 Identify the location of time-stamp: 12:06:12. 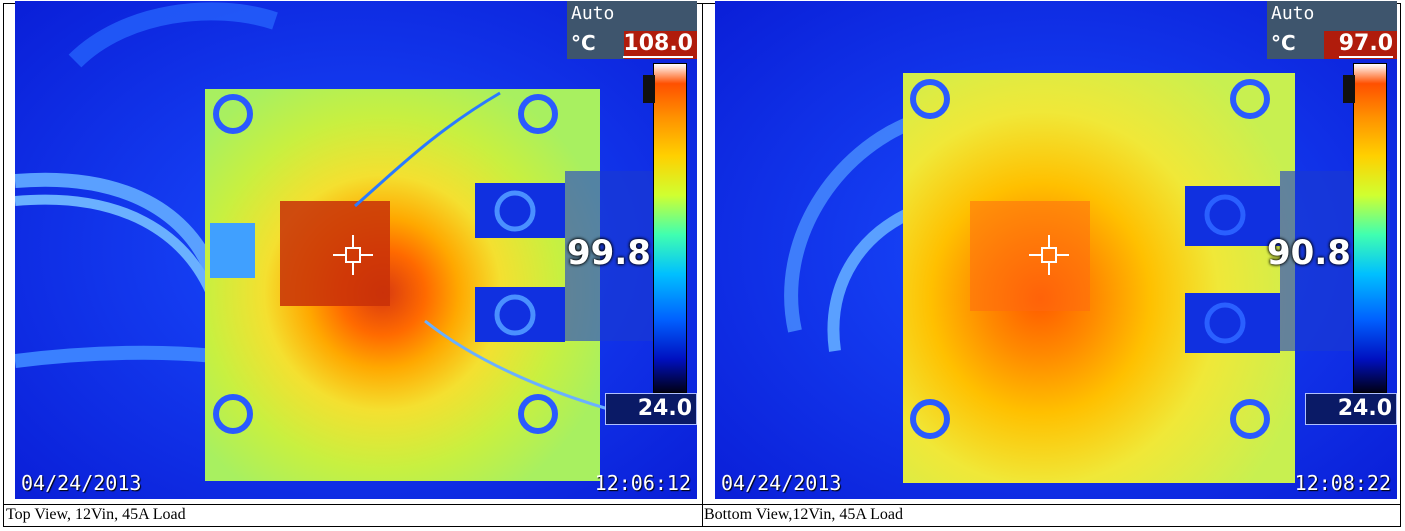
(642, 483).